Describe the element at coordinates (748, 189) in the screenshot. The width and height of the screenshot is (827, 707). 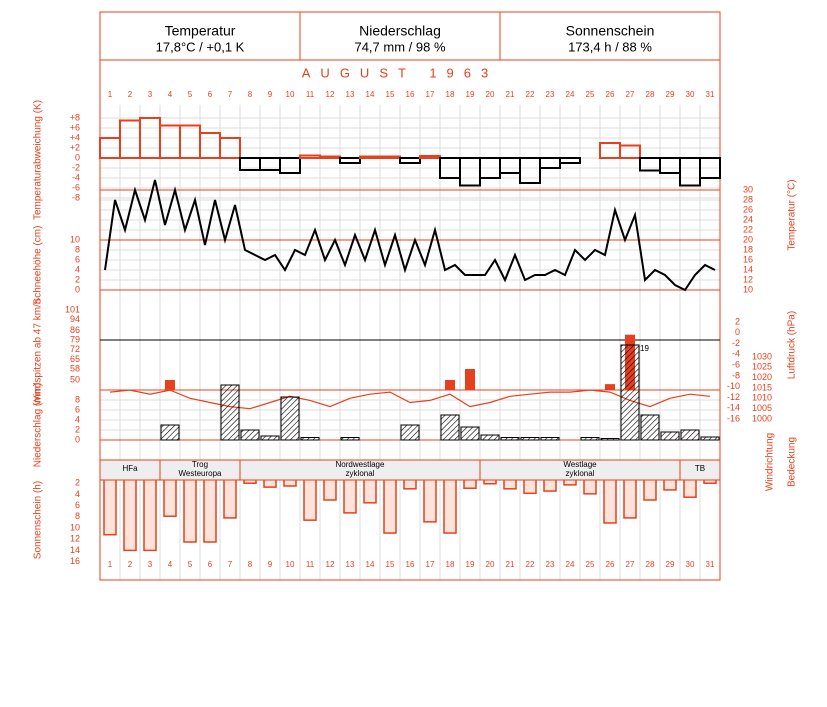
I see `y-tick-label: 30` at that location.